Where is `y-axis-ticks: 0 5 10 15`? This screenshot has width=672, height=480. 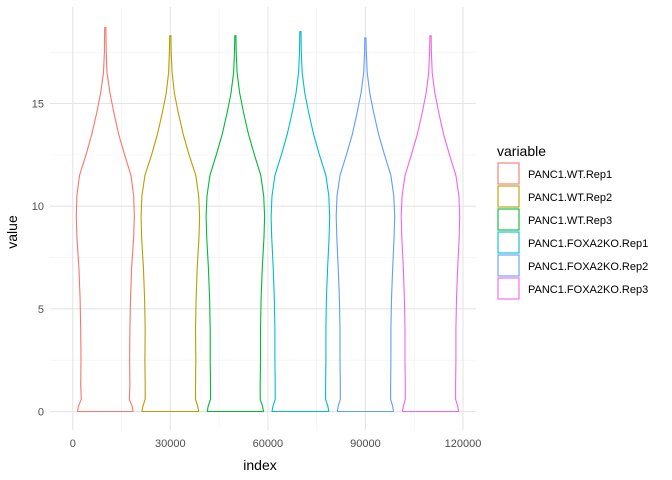 y-axis-ticks: 0 5 10 15 is located at coordinates (38, 259).